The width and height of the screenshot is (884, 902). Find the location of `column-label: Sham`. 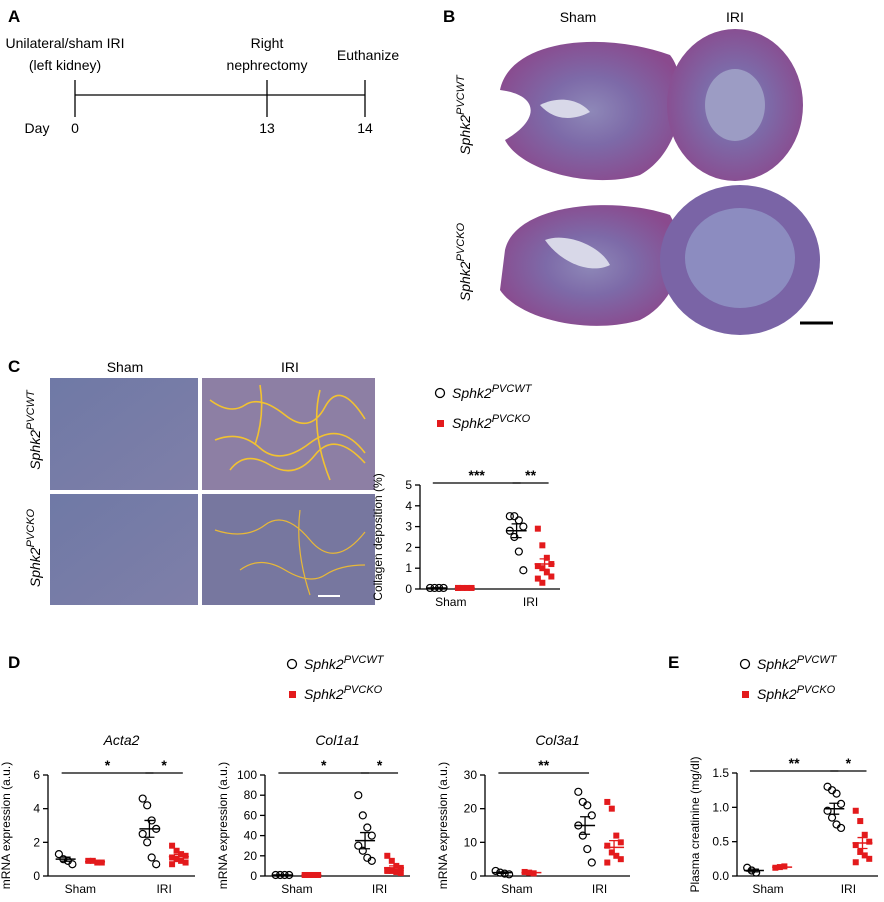

column-label: Sham is located at coordinates (578, 17).